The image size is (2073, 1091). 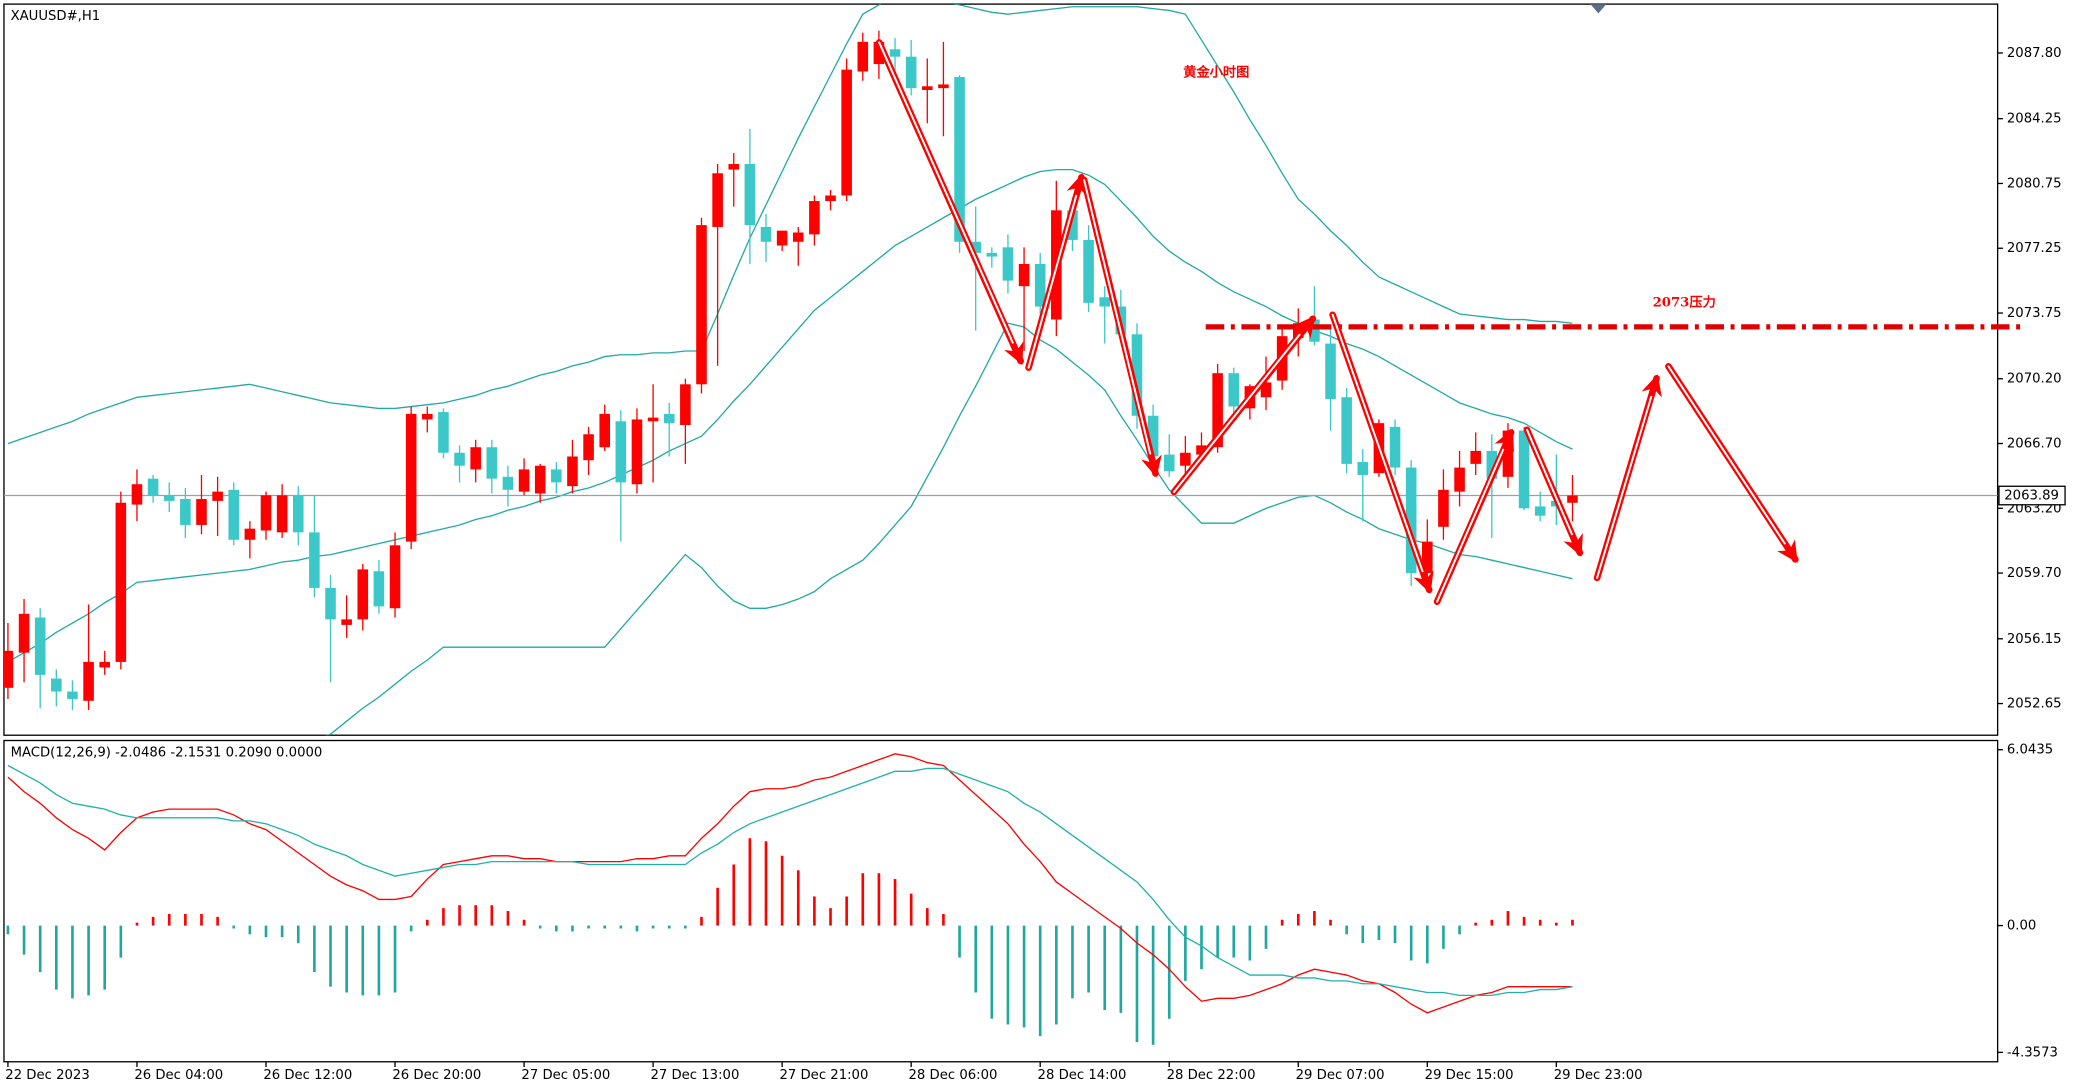 What do you see at coordinates (2034, 183) in the screenshot?
I see `y-tick-label: 2080.75` at bounding box center [2034, 183].